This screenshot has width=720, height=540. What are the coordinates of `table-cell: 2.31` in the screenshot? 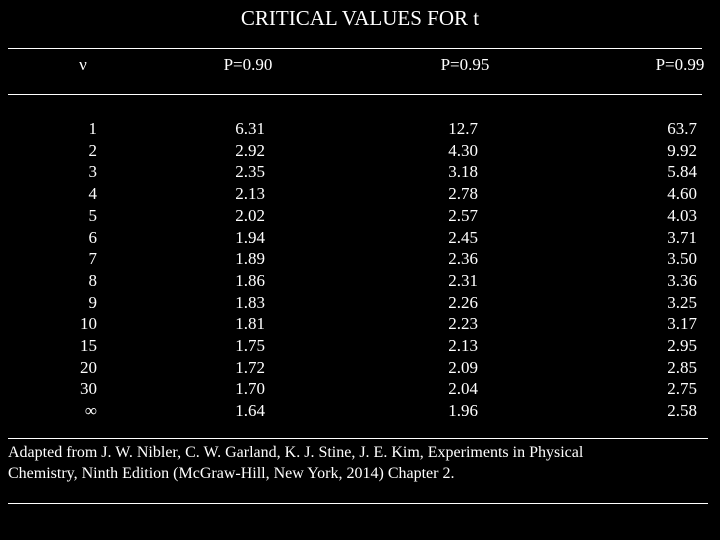 It's located at (463, 280).